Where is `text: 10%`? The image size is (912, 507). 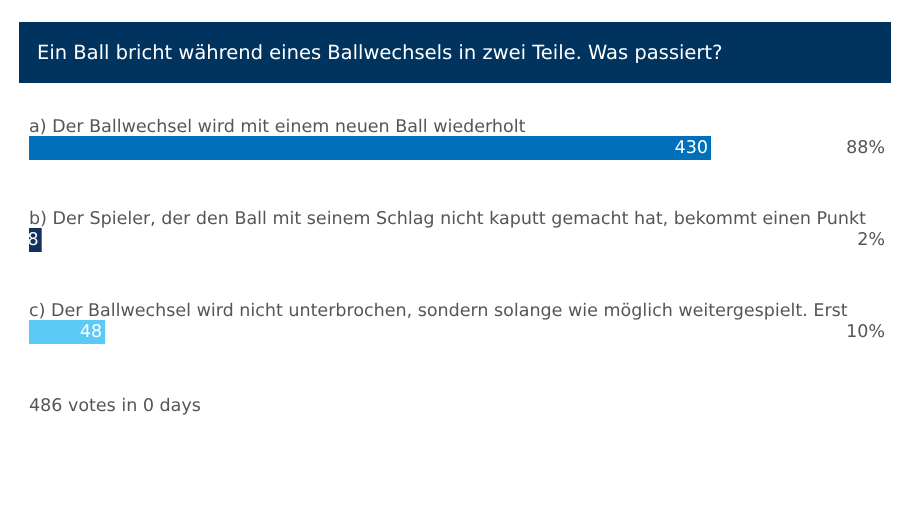 text: 10% is located at coordinates (865, 332).